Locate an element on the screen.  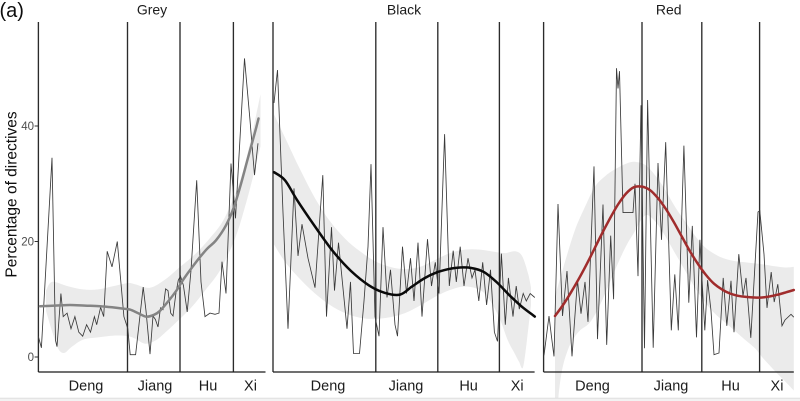
svg-text: Percentage of directives is located at coordinates (12, 194).